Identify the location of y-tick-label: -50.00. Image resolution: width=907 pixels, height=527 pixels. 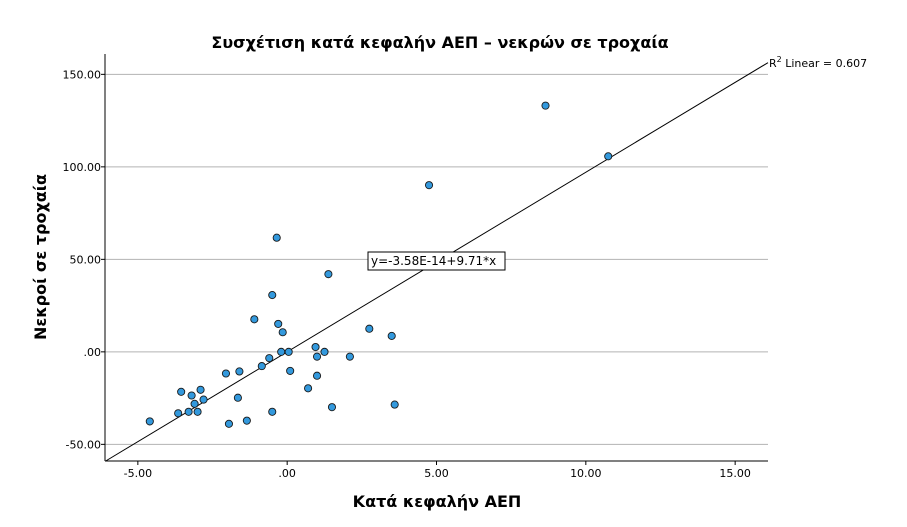
(83, 444).